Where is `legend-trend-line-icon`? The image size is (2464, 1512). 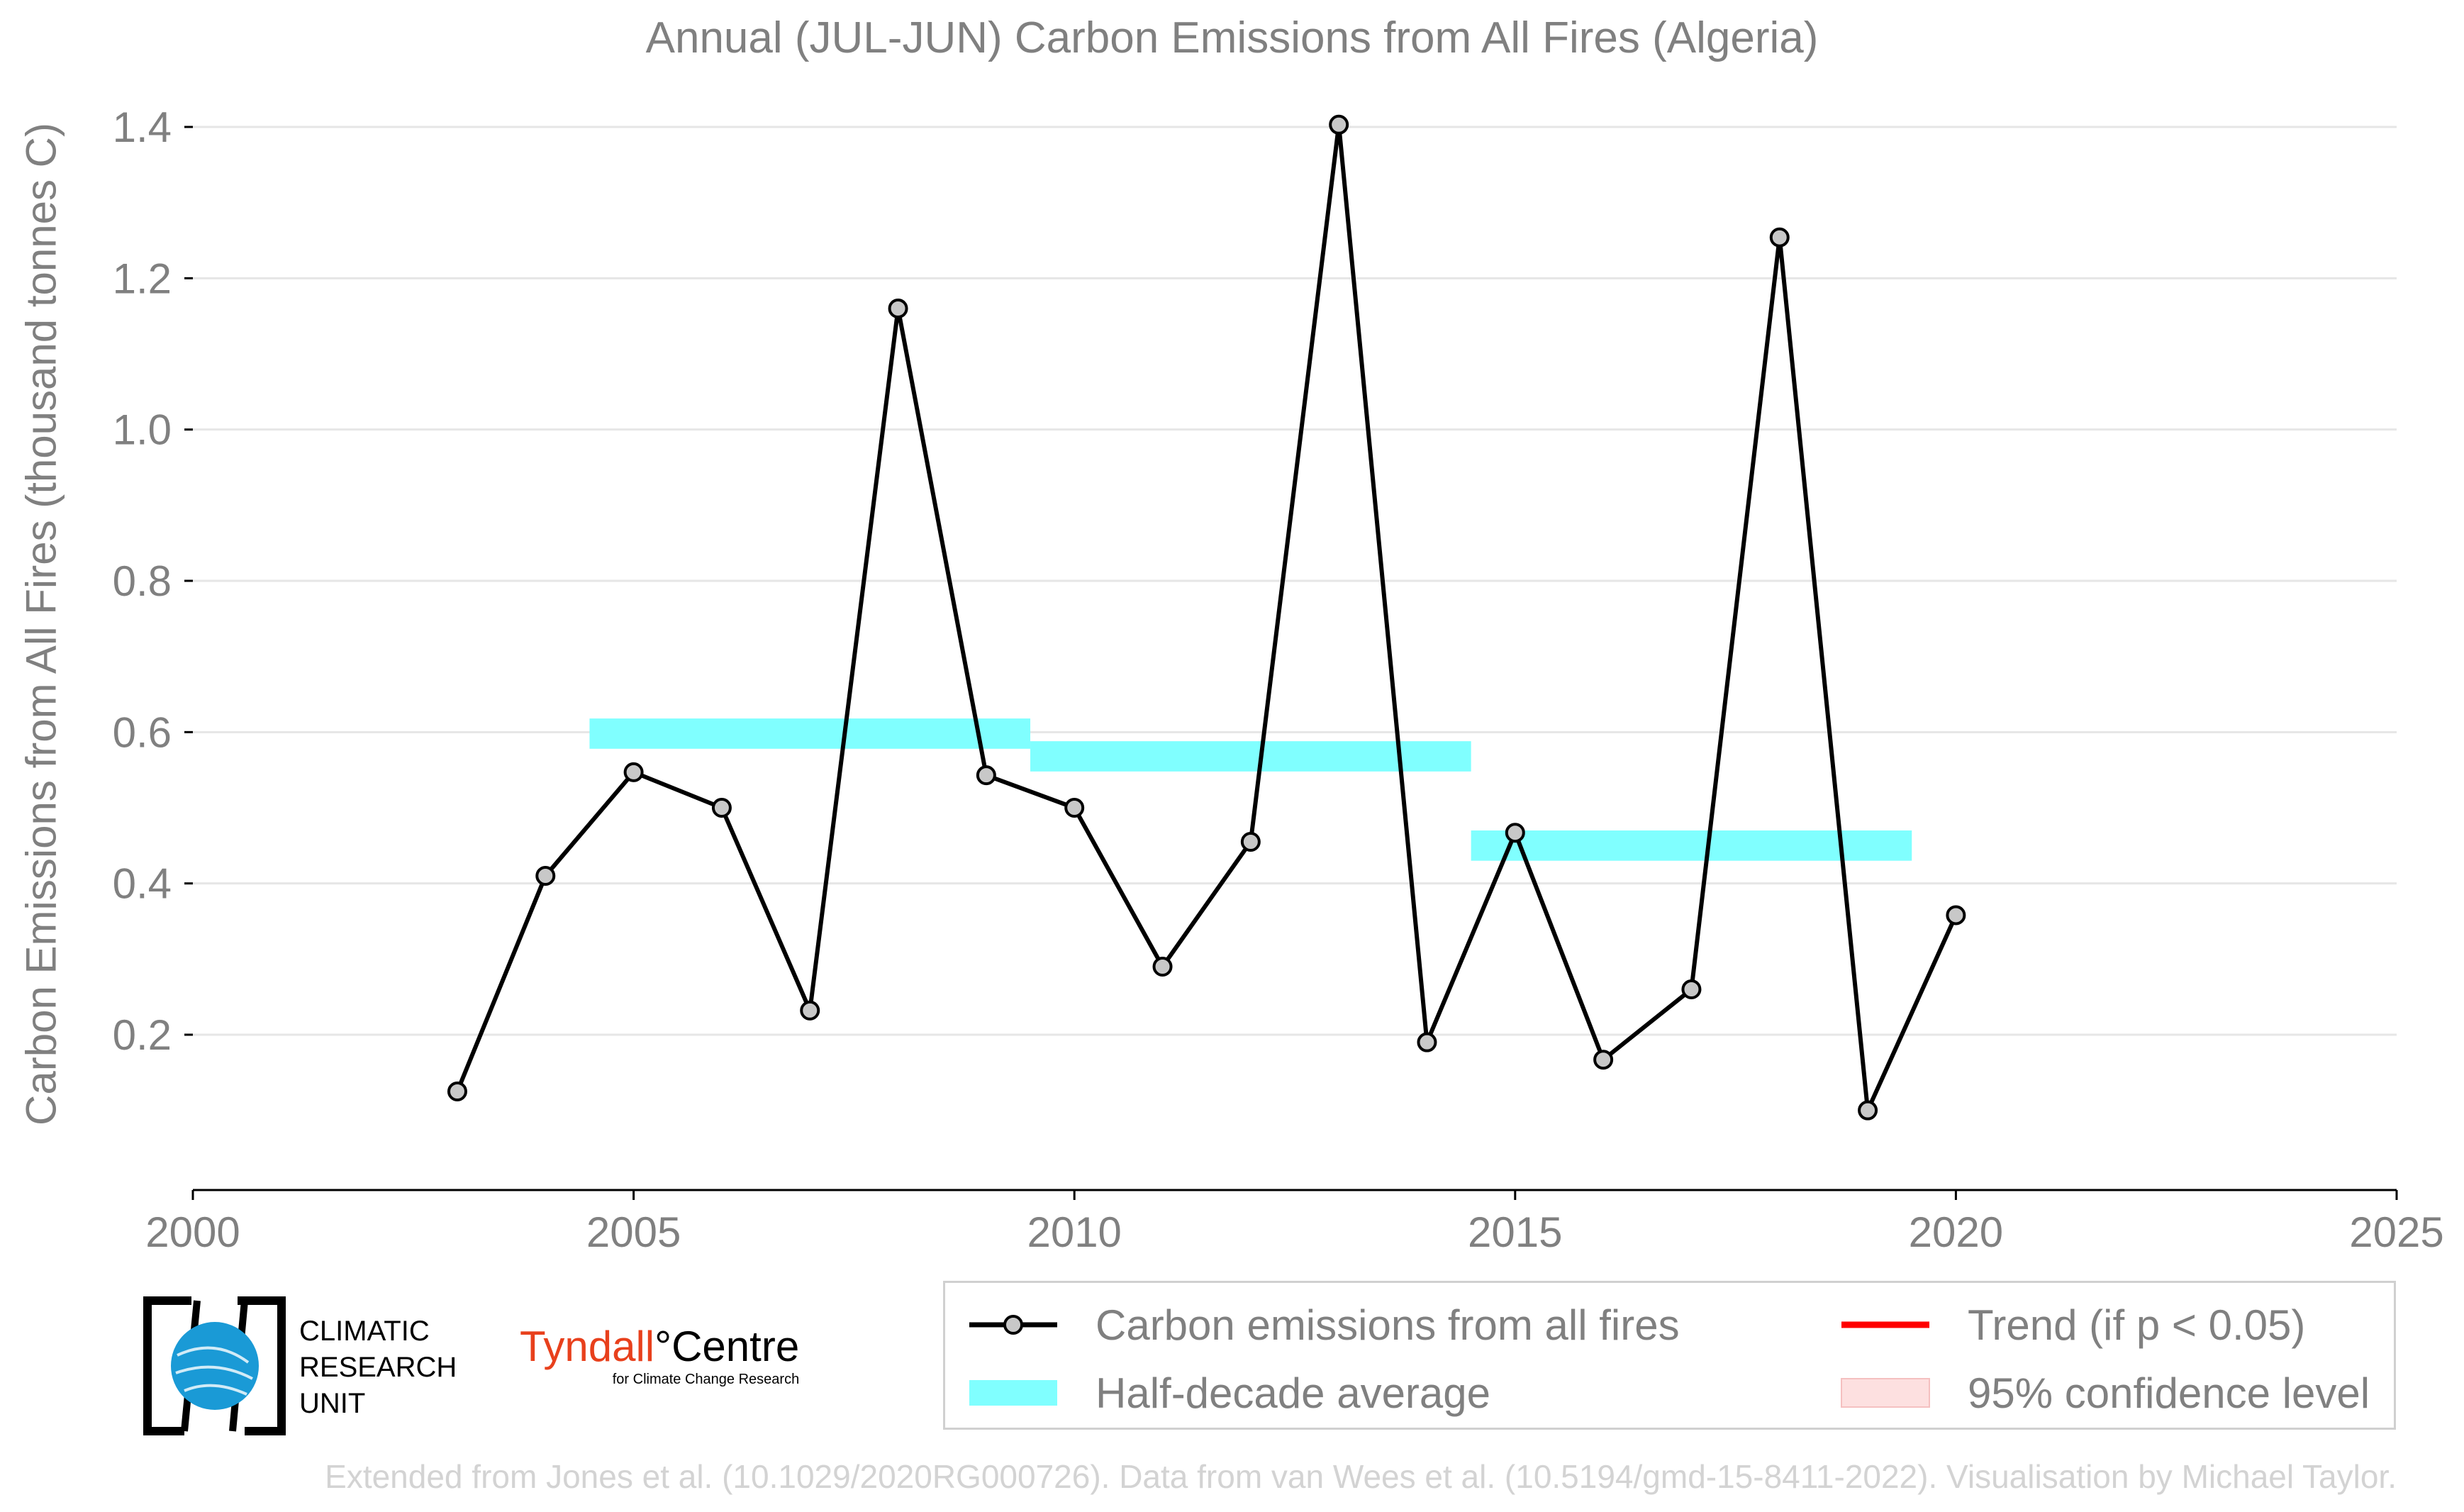 legend-trend-line-icon is located at coordinates (1885, 1324).